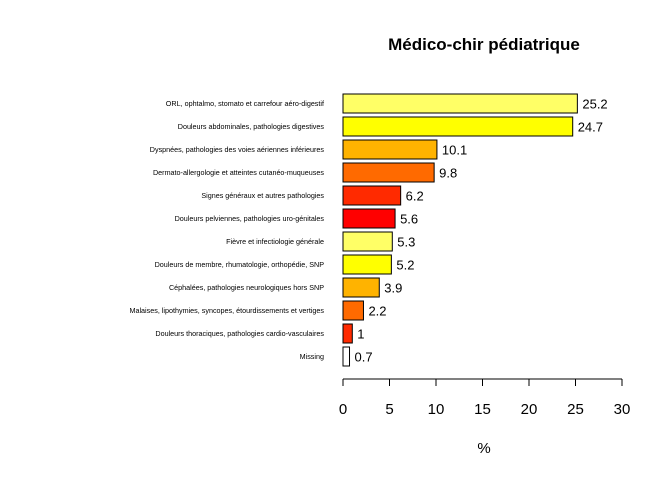 This screenshot has width=672, height=480. What do you see at coordinates (485, 398) in the screenshot?
I see `x-axis: 0 5 10 15 20 25 30` at bounding box center [485, 398].